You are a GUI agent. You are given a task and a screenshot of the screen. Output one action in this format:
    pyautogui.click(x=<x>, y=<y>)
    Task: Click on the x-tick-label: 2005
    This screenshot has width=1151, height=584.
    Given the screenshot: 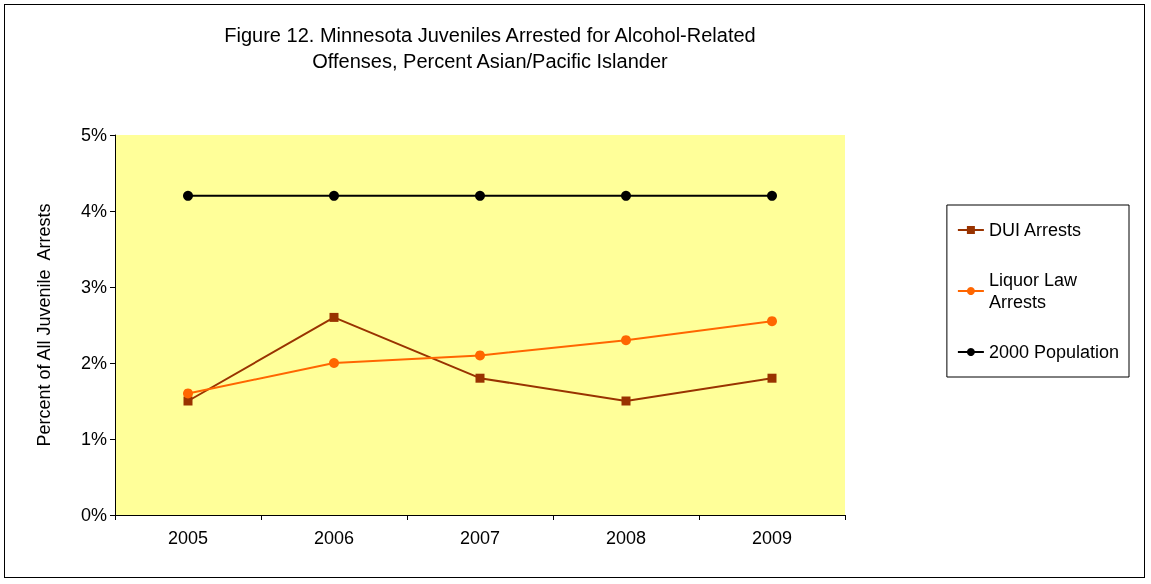 What is the action you would take?
    pyautogui.click(x=188, y=538)
    